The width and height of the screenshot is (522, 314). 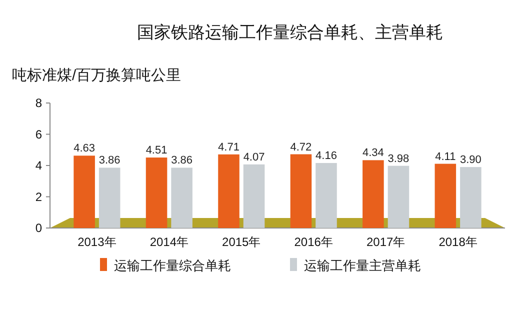 What do you see at coordinates (373, 153) in the screenshot?
I see `data-label: 4.34` at bounding box center [373, 153].